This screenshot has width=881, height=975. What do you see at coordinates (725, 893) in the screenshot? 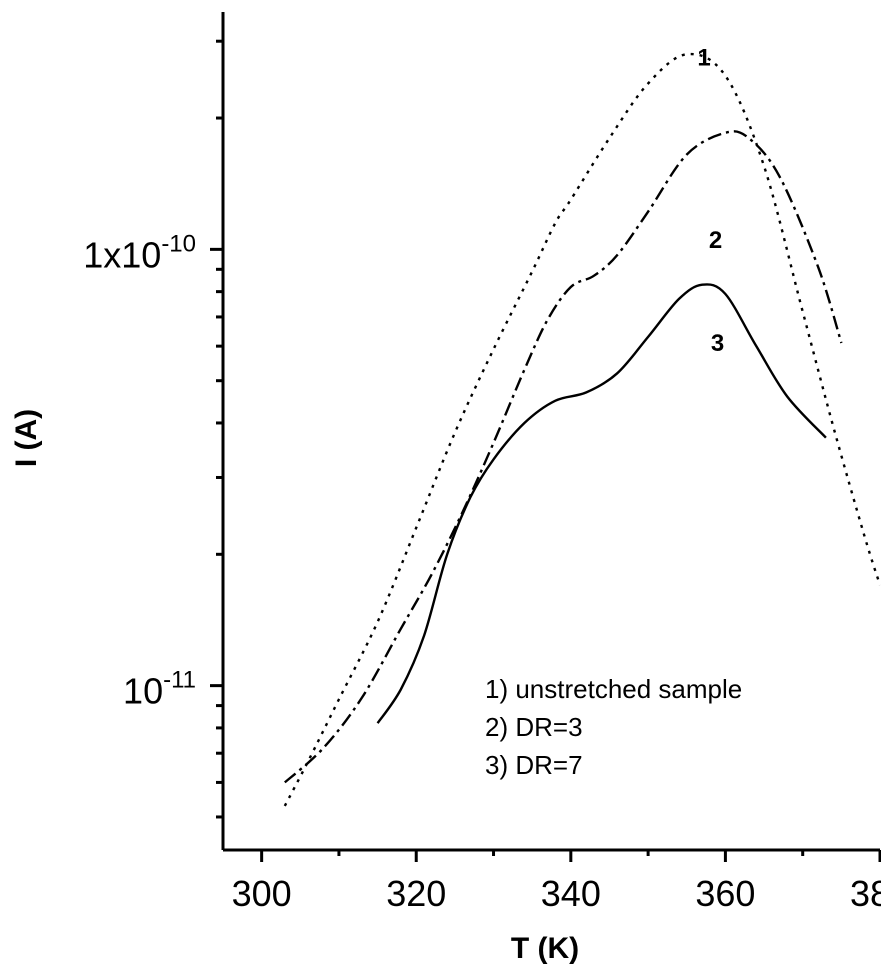
I see `x-tick-label: 360` at bounding box center [725, 893].